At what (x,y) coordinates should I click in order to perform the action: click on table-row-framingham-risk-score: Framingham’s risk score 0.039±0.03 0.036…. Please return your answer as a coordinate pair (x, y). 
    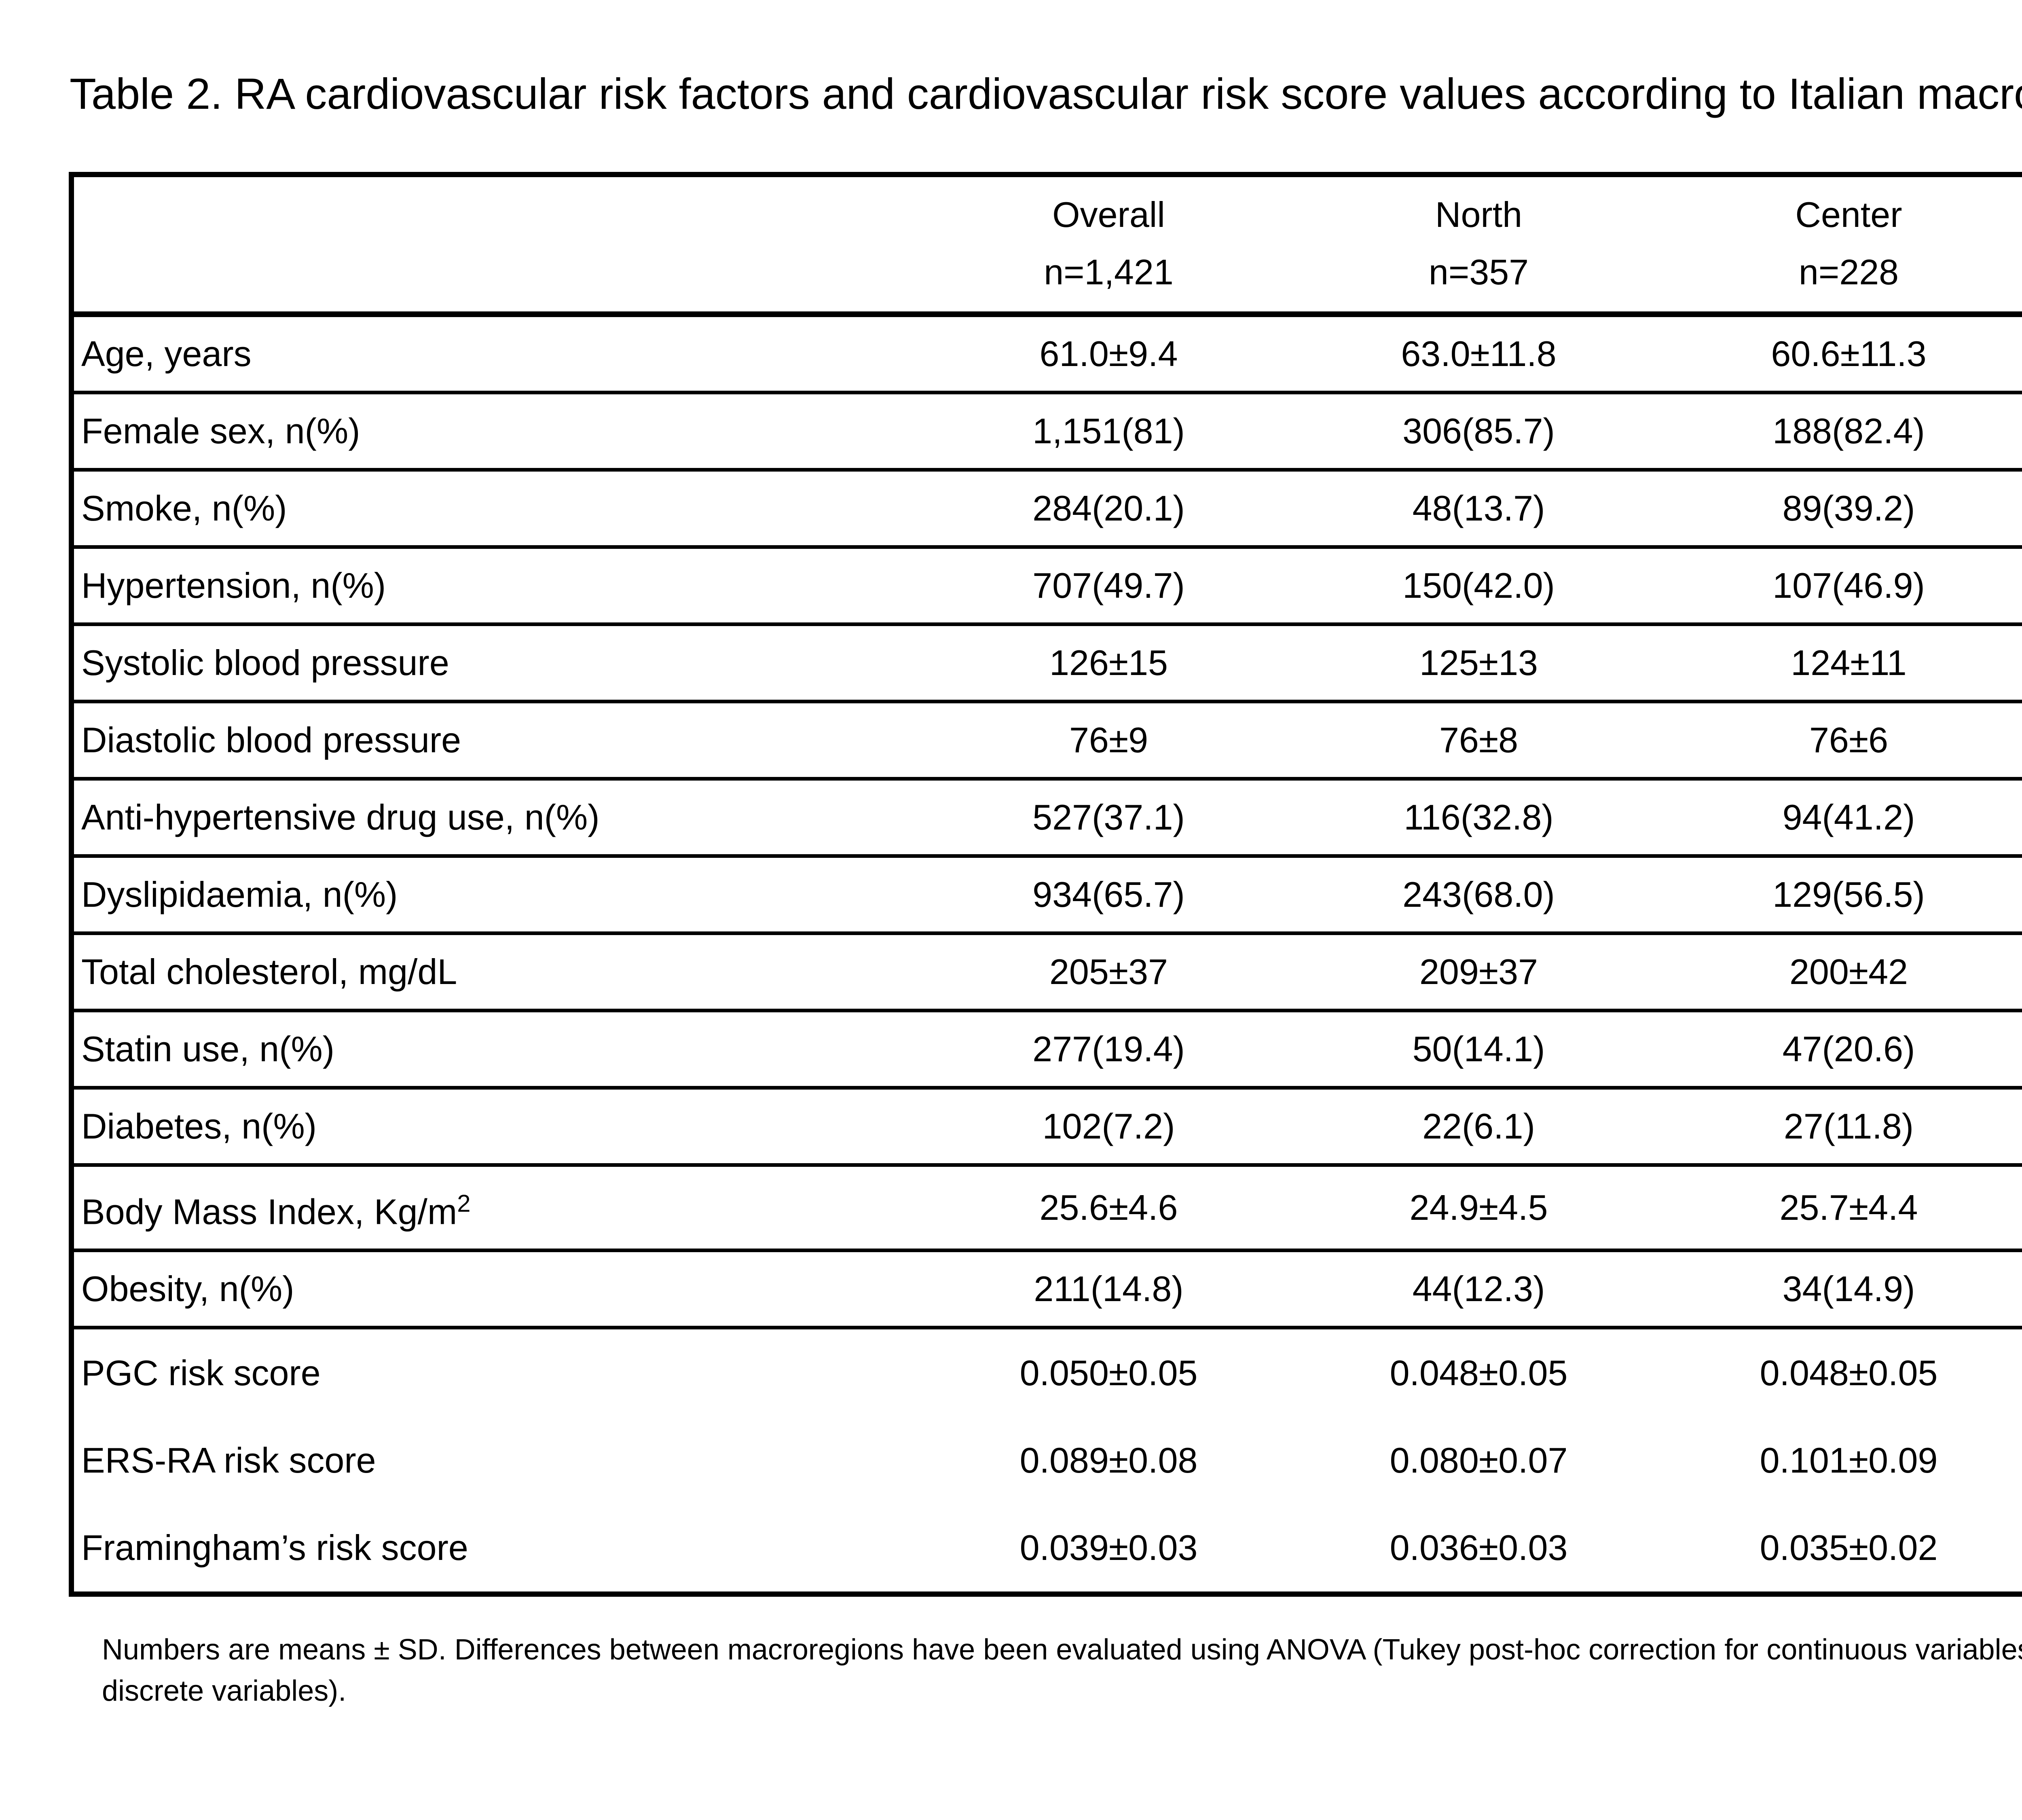
    Looking at the image, I should click on (1047, 1549).